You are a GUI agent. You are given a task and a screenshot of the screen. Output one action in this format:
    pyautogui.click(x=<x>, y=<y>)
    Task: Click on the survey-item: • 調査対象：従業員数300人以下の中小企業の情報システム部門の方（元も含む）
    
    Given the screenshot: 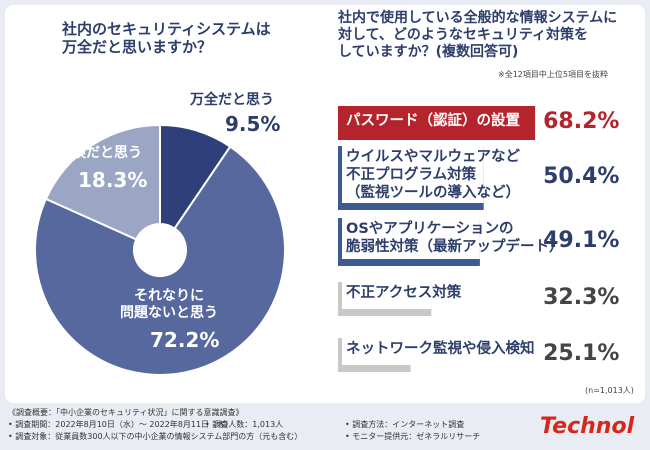 What is the action you would take?
    pyautogui.click(x=155, y=436)
    